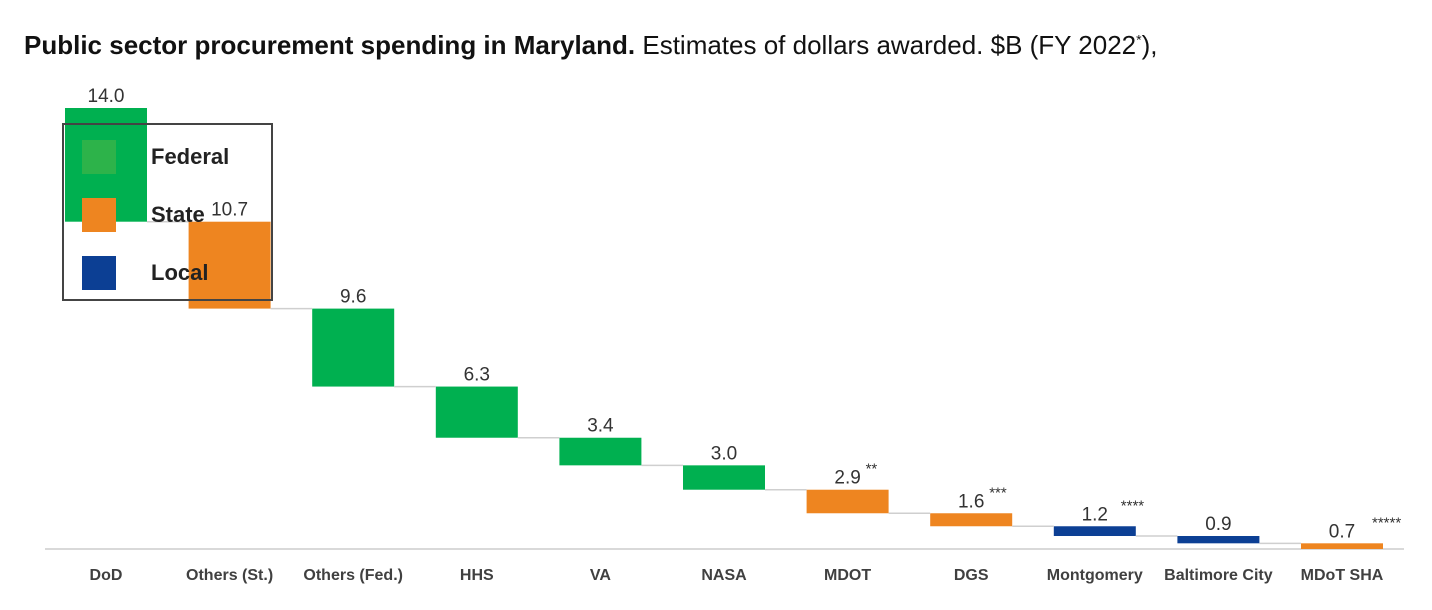 Image resolution: width=1432 pixels, height=610 pixels. What do you see at coordinates (1139, 39) in the screenshot?
I see `chart-subtitle-sup: *` at bounding box center [1139, 39].